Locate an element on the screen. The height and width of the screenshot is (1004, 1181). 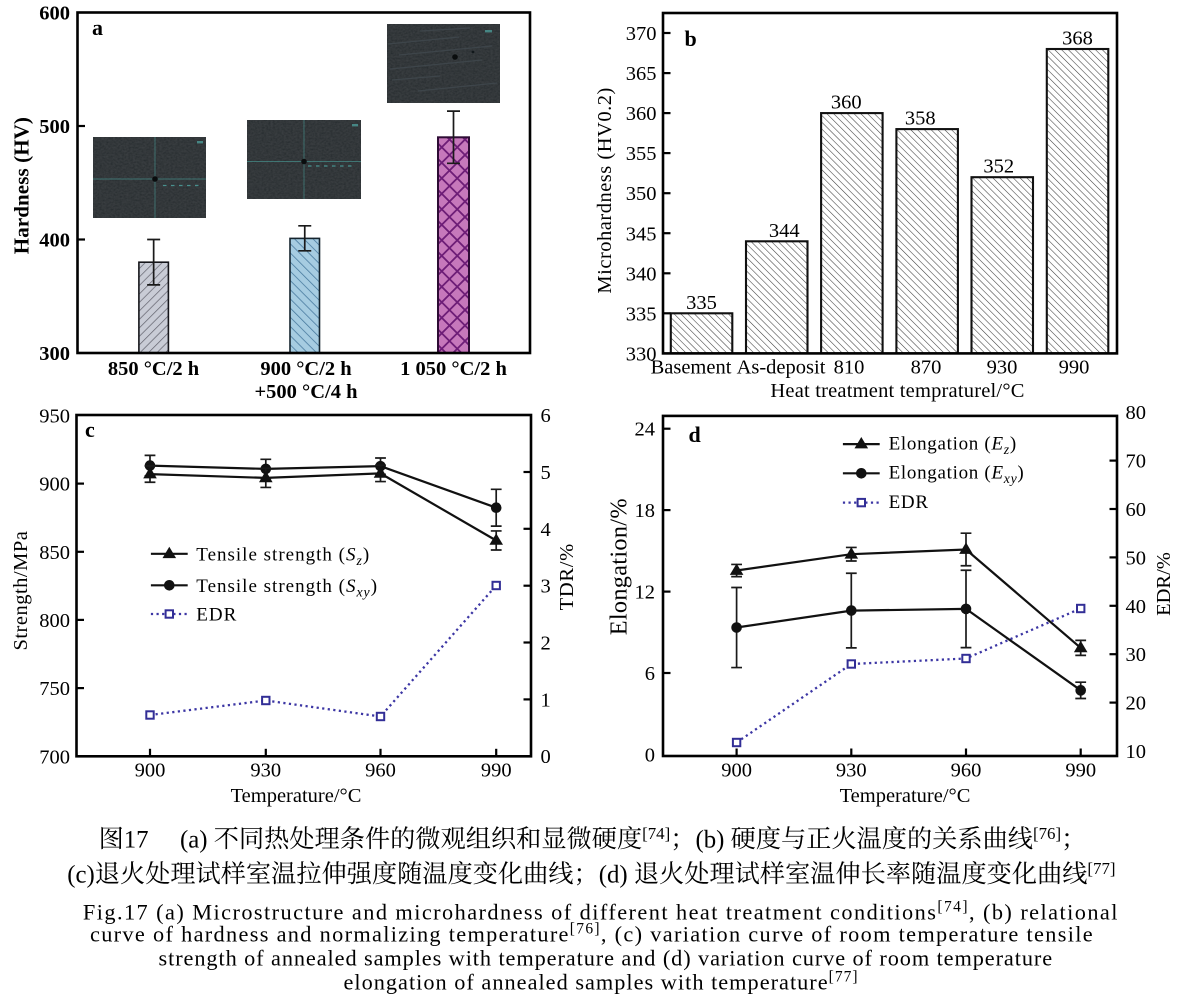
svg-text: 5 is located at coordinates (546, 473).